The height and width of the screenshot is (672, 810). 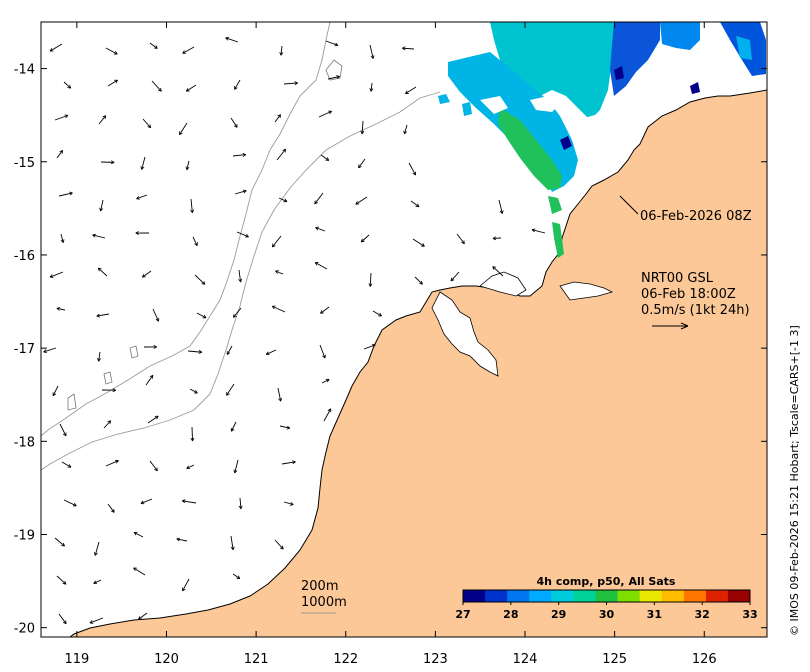 I want to click on lon-tick-label: 120, so click(x=166, y=659).